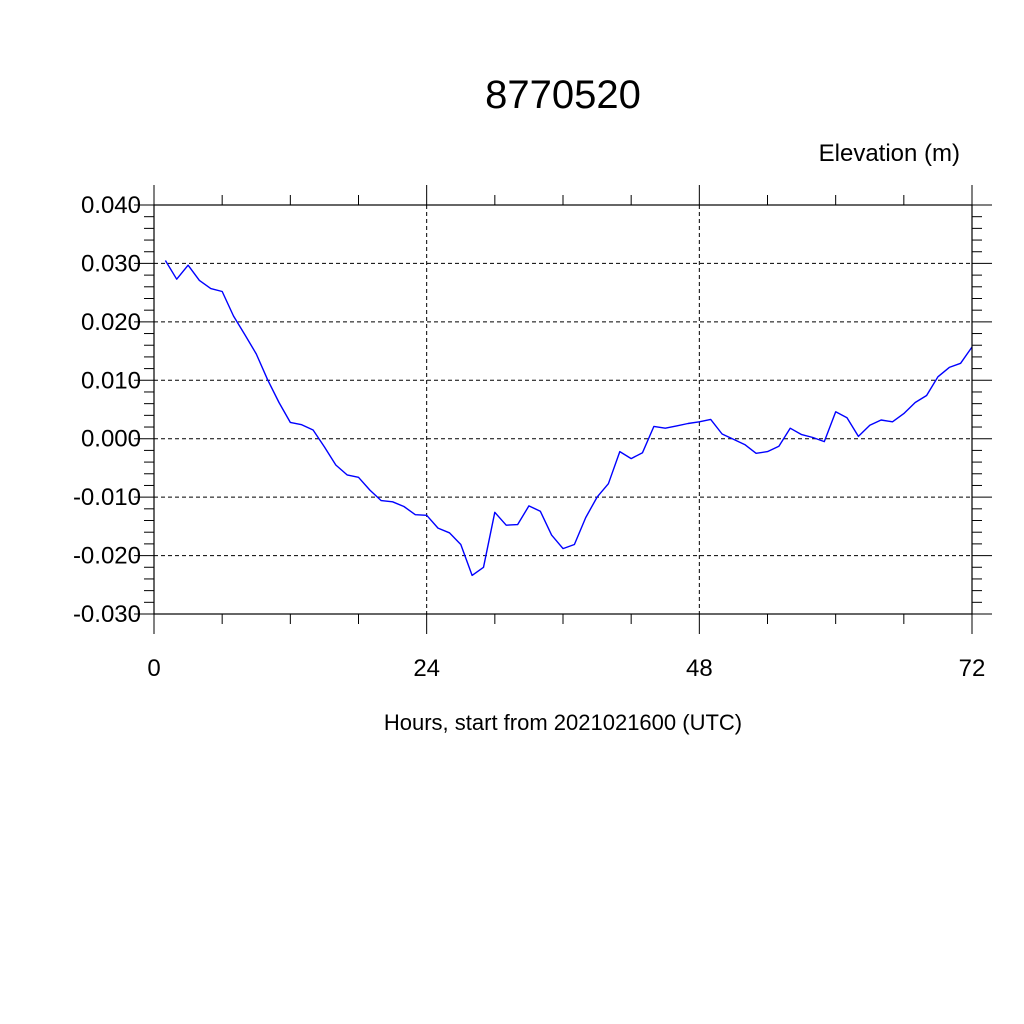  What do you see at coordinates (107, 614) in the screenshot?
I see `y-tick-label: -0.030` at bounding box center [107, 614].